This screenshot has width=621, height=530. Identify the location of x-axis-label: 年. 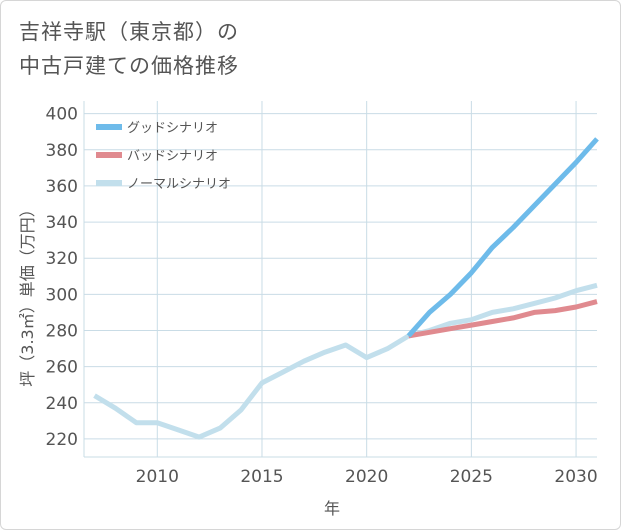
(332, 508).